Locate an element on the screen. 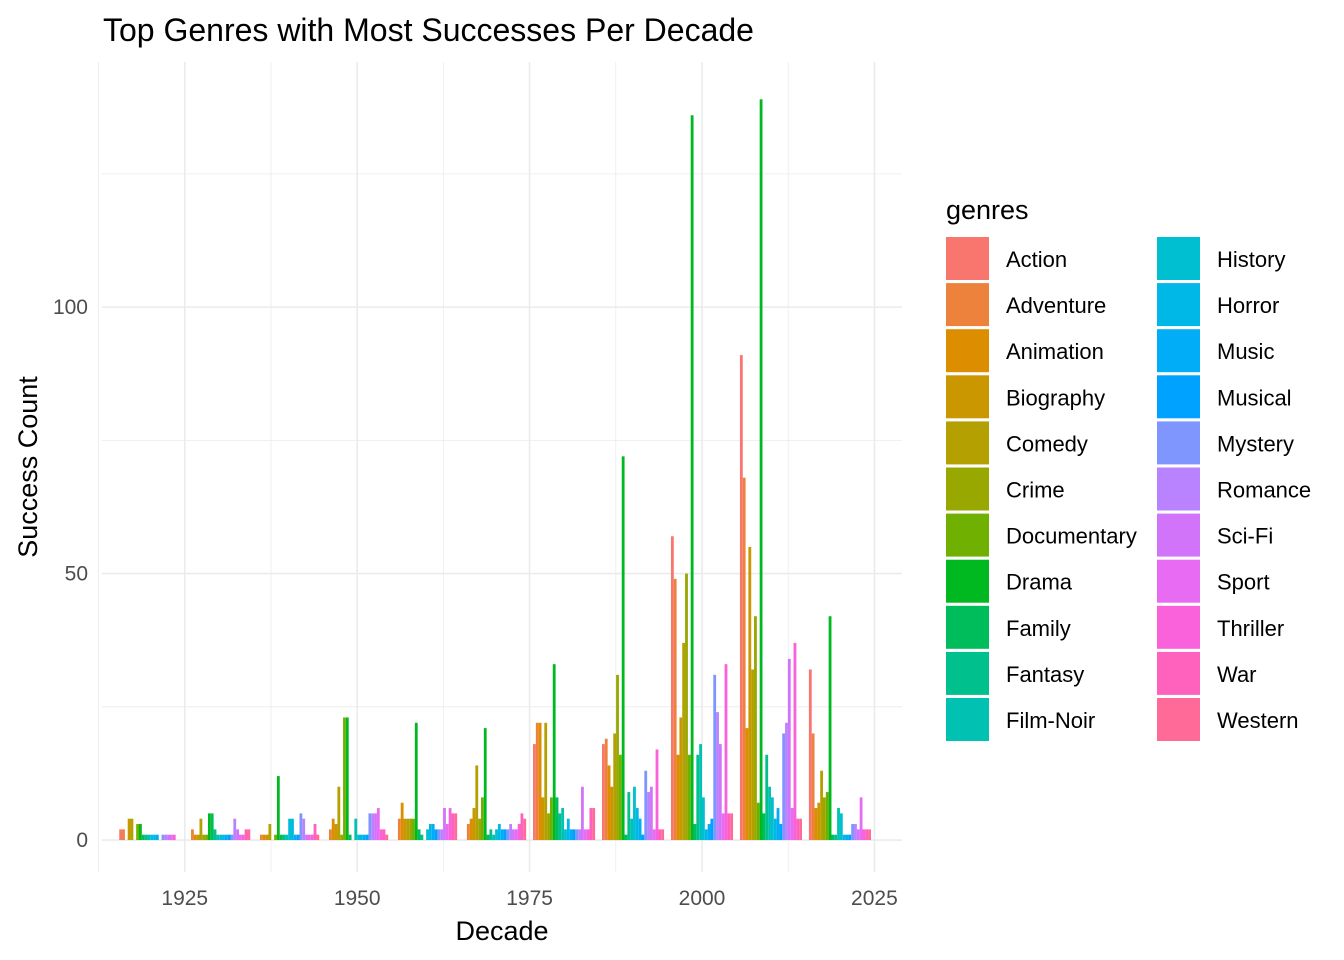 This screenshot has width=1344, height=960. bar-history-1920 is located at coordinates (152, 837).